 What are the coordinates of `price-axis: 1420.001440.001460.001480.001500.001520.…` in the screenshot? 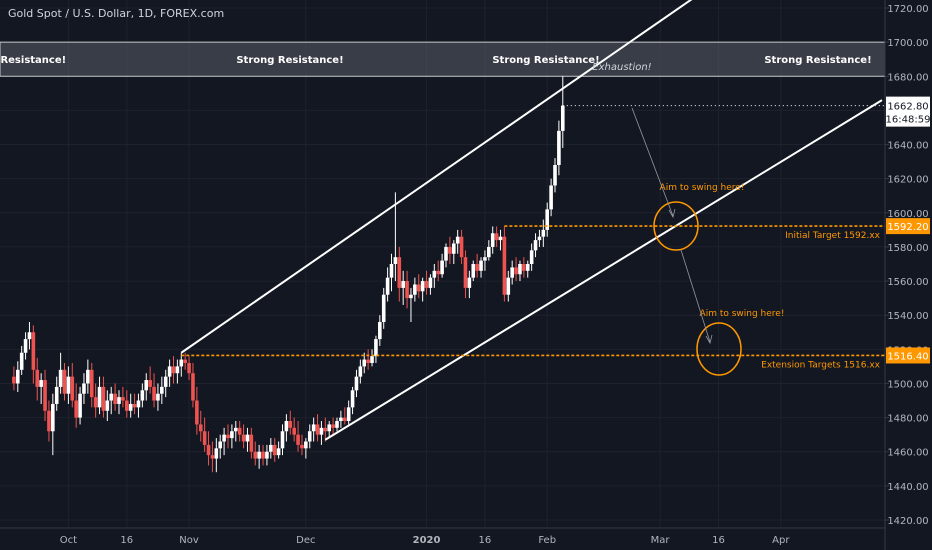 It's located at (908, 275).